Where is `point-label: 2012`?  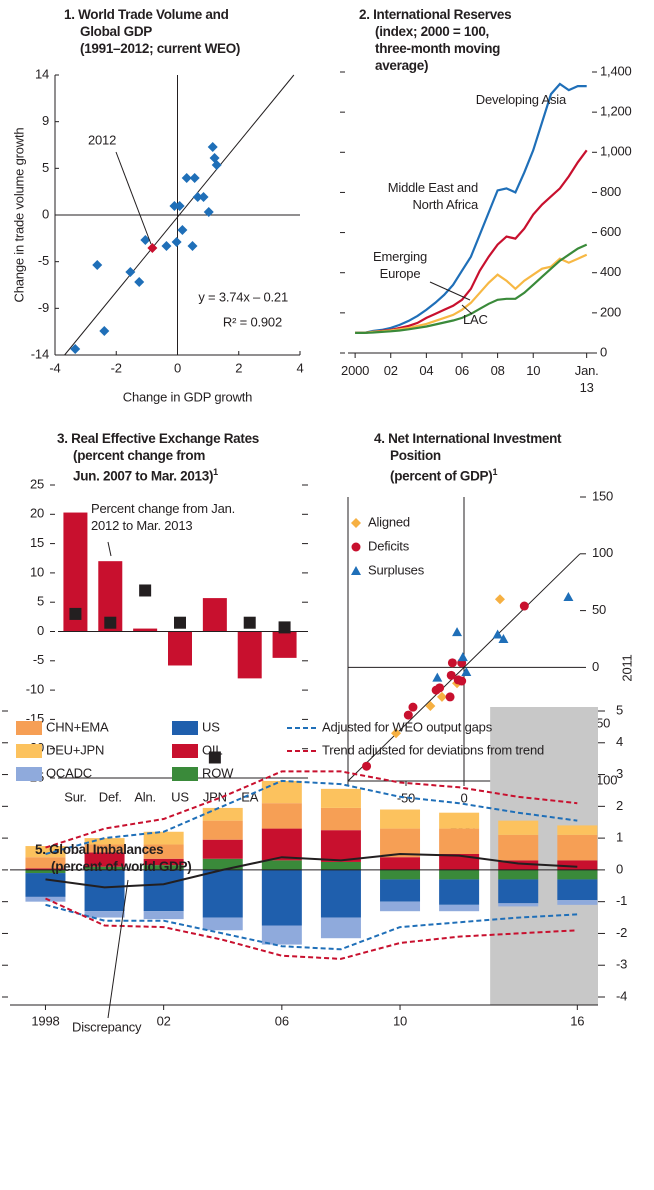 point-label: 2012 is located at coordinates (102, 139).